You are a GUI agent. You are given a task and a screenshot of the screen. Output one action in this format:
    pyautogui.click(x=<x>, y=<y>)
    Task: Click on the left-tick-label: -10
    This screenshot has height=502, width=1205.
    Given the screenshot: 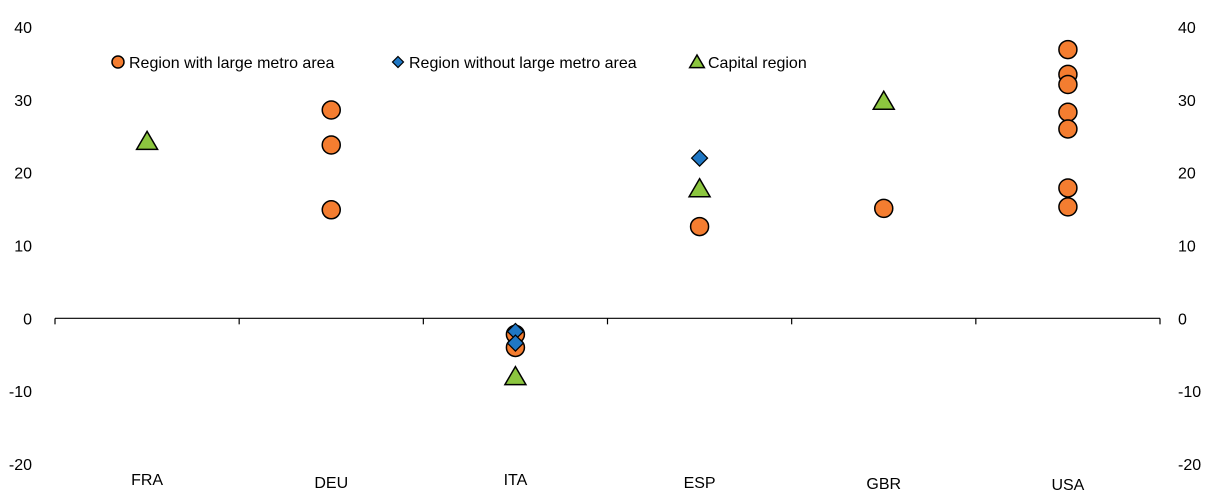 What is the action you would take?
    pyautogui.click(x=20, y=392)
    